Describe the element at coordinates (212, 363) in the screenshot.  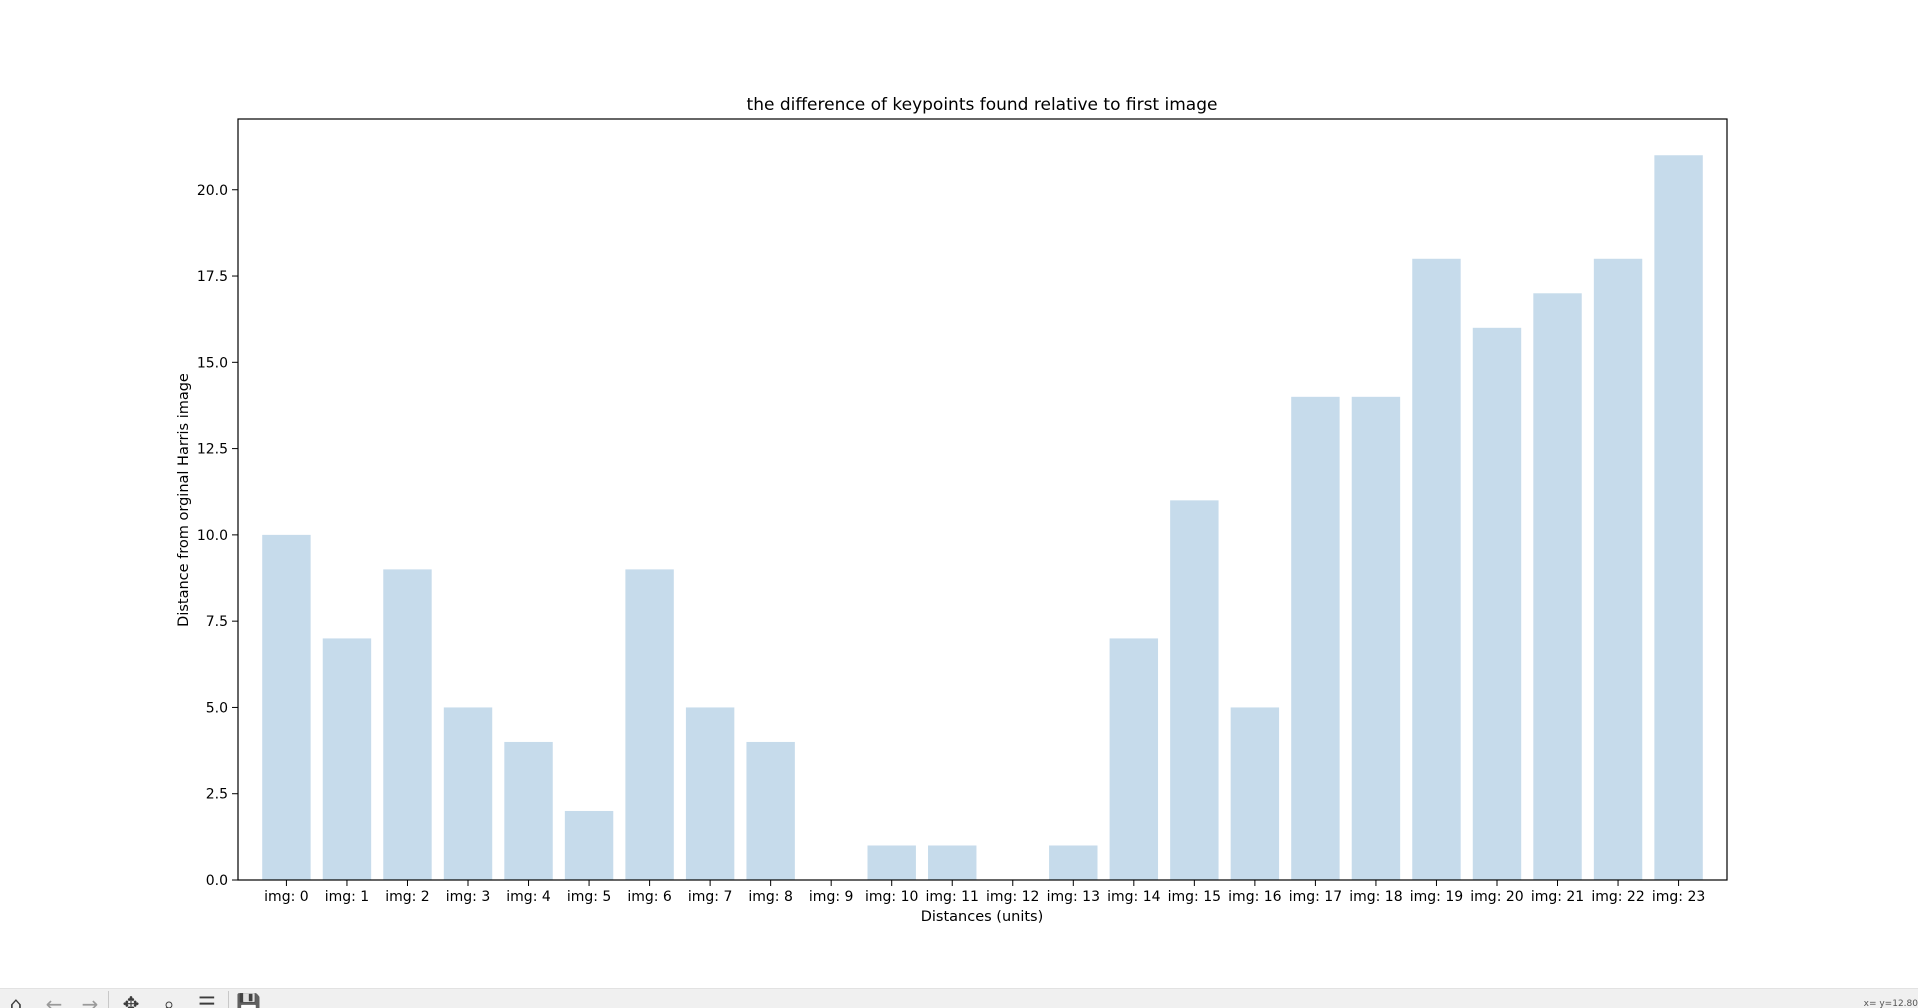
I see `y-tick-label: 15.0` at that location.